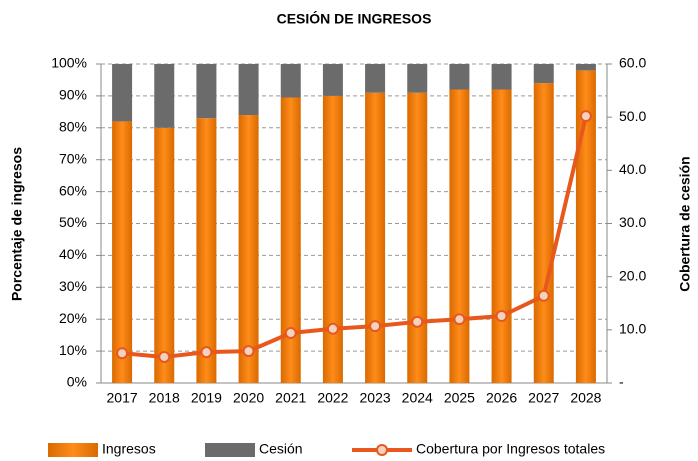 The width and height of the screenshot is (698, 461). What do you see at coordinates (685, 223) in the screenshot?
I see `y2-axis-title: Cobertura de cesión` at bounding box center [685, 223].